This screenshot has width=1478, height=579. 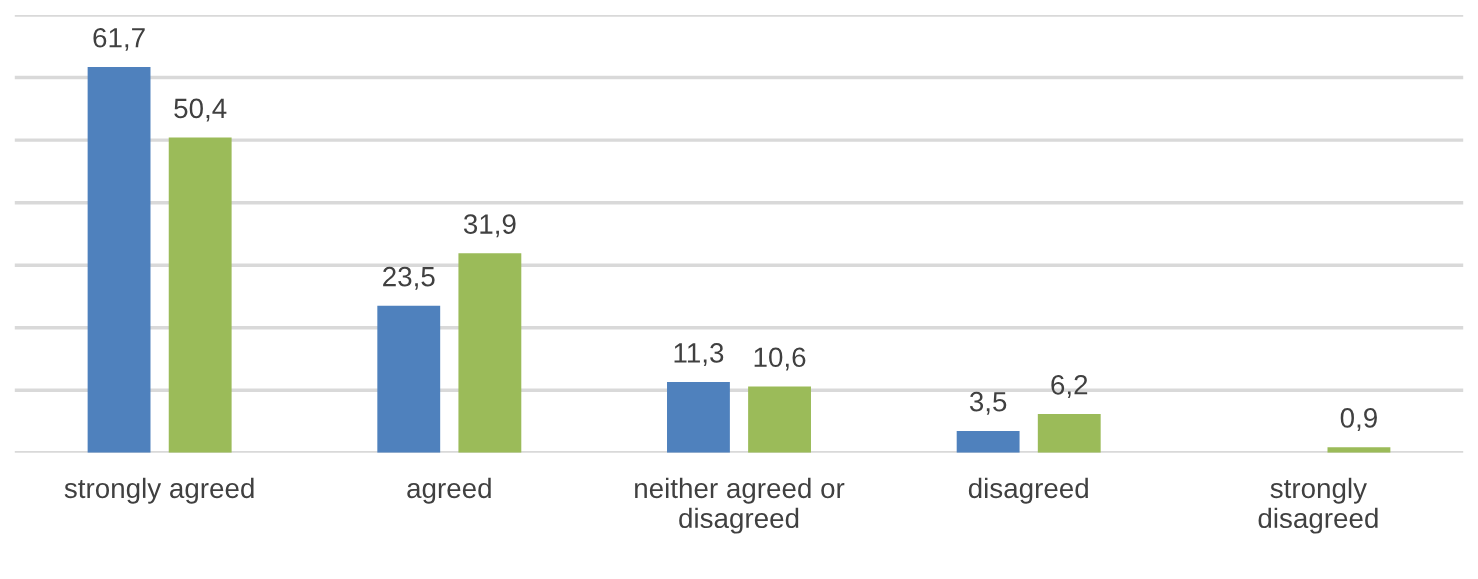 I want to click on data-label: 11,3, so click(x=699, y=355).